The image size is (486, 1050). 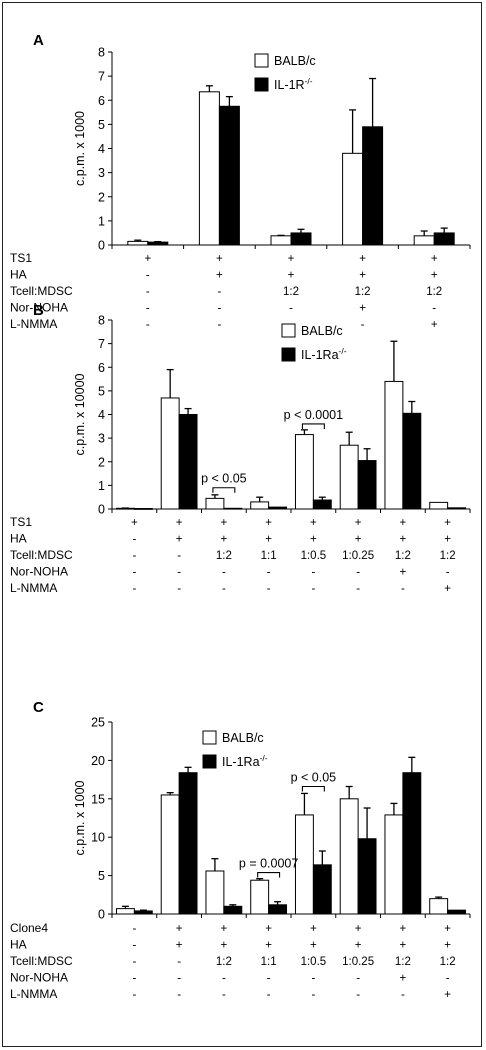 I want to click on panel-b-condition-value: 1:0.25, so click(x=358, y=556).